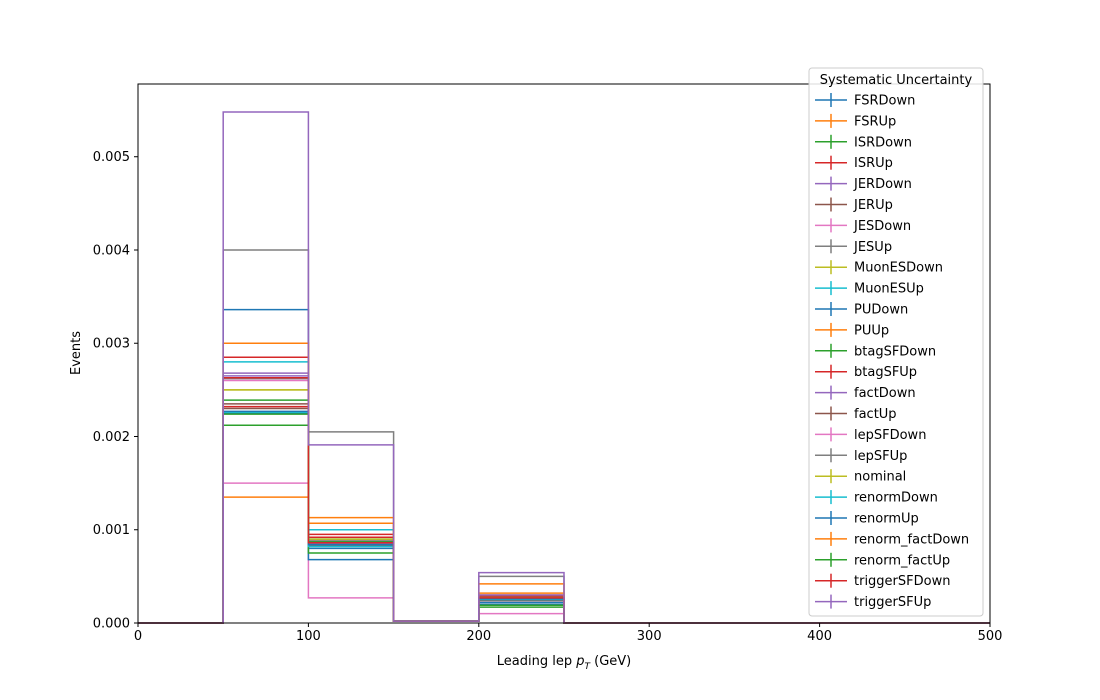 The height and width of the screenshot is (700, 1100). Describe the element at coordinates (308, 636) in the screenshot. I see `x-tick-label: 100` at that location.